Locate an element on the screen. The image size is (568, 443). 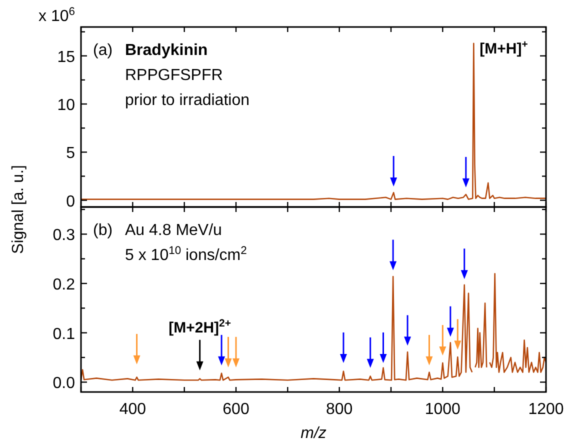
x-tick-label: 400 is located at coordinates (132, 409).